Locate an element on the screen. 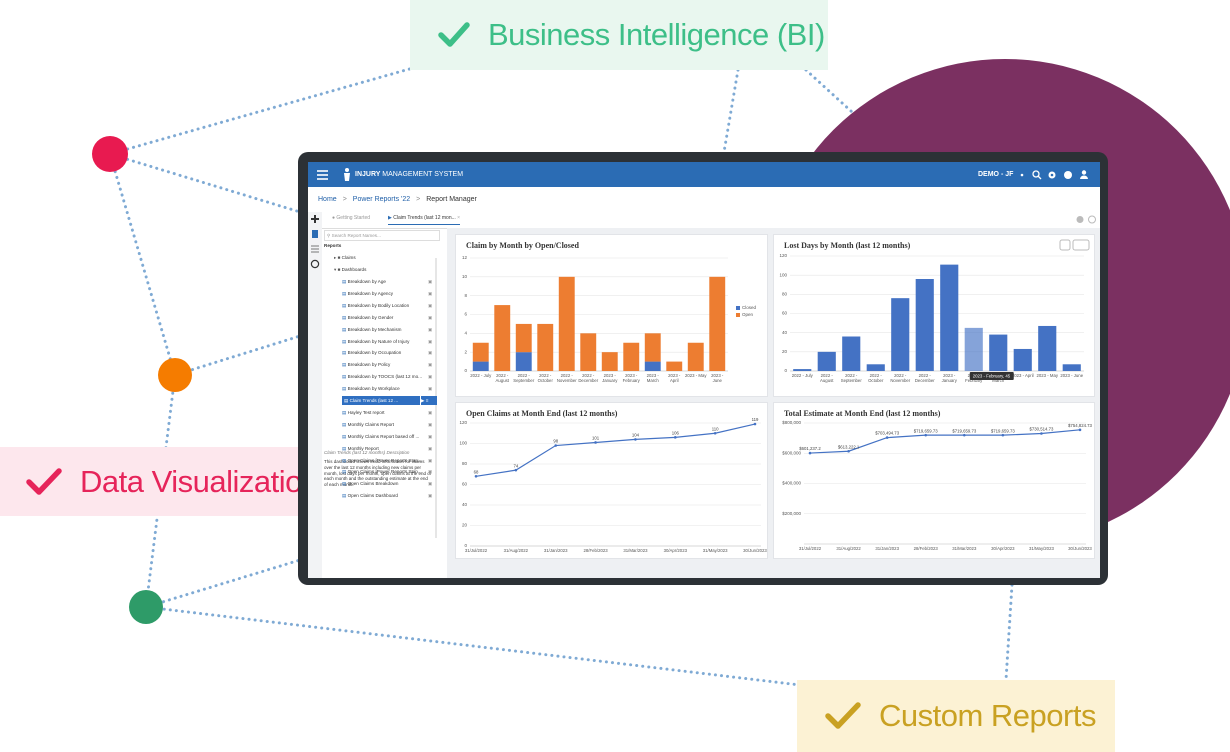  breadcrumb: Power Reports '22 is located at coordinates (381, 199).